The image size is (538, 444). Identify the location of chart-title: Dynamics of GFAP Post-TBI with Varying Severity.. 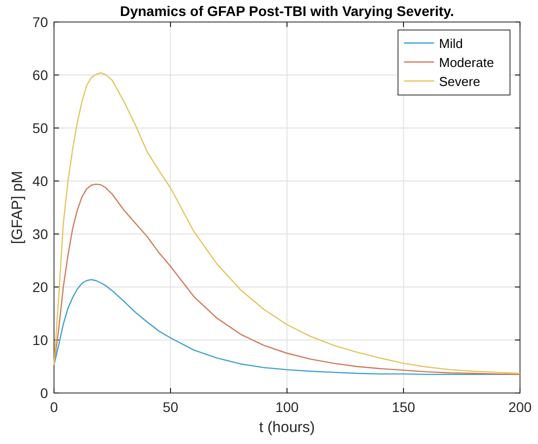
(287, 11).